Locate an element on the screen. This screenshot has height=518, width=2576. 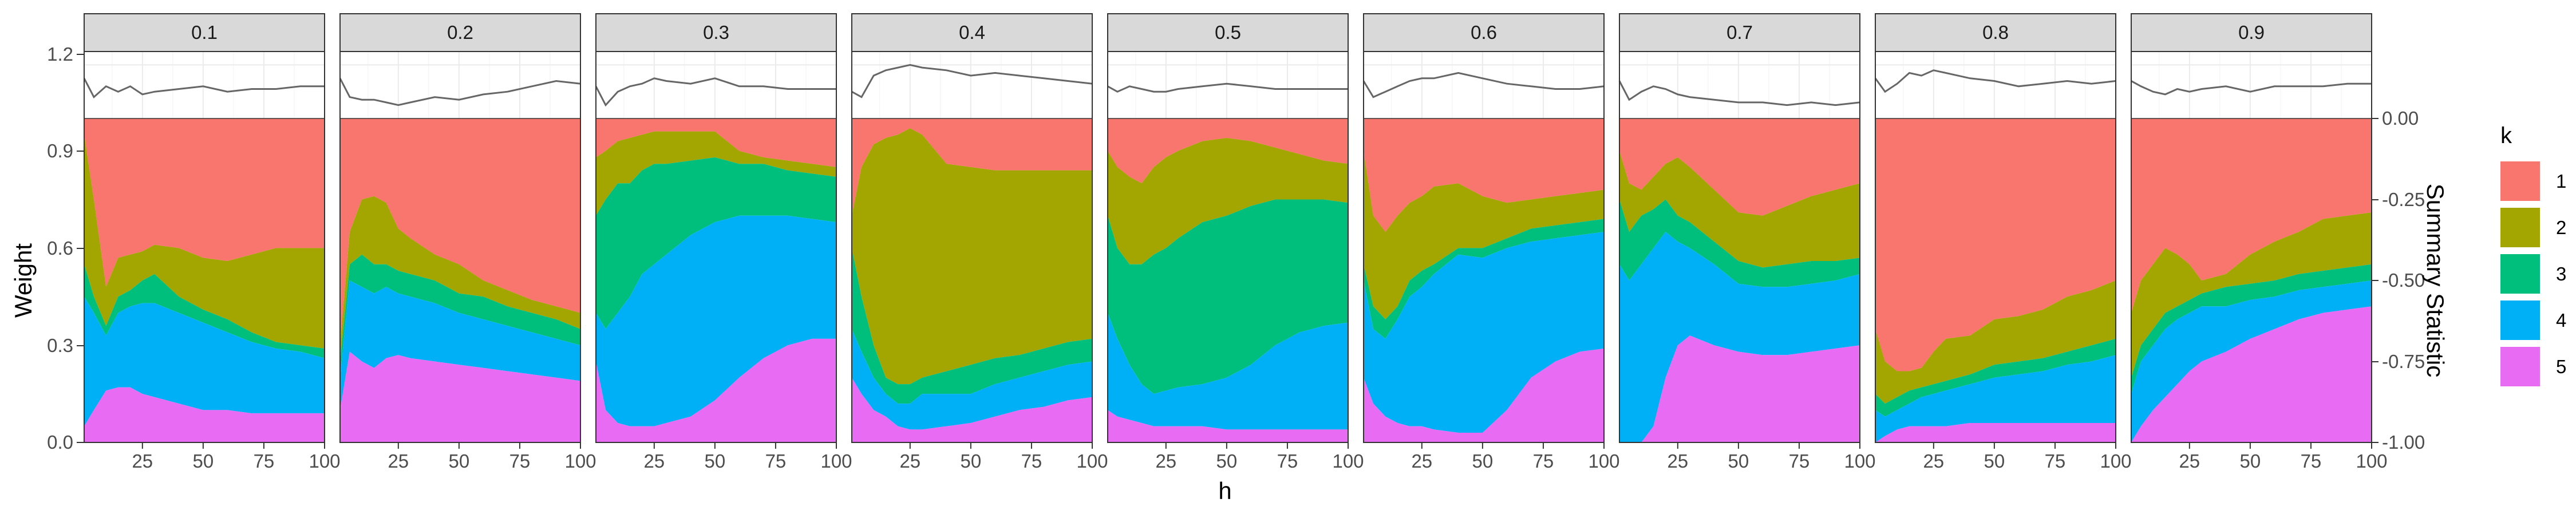
facet-strip-label: 0.9 is located at coordinates (2251, 32).